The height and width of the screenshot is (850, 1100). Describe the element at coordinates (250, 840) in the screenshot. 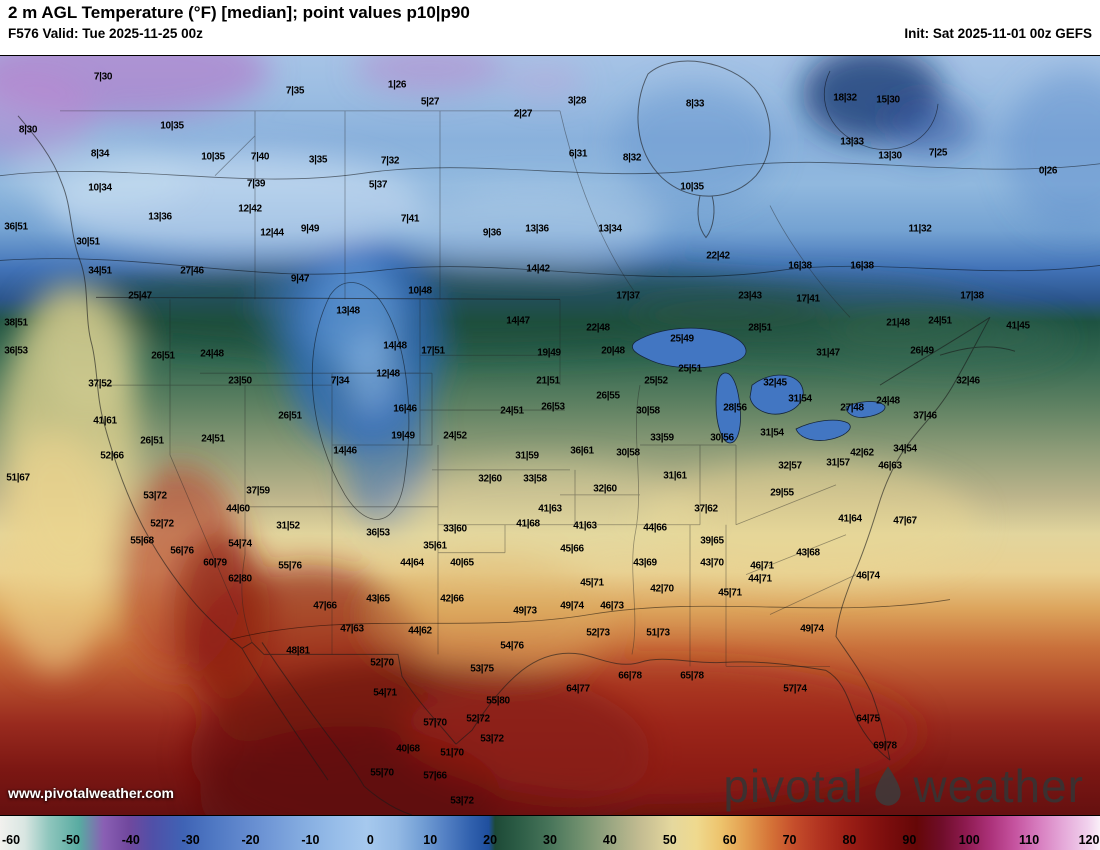

I see `colorbar-tick-label: -20` at that location.